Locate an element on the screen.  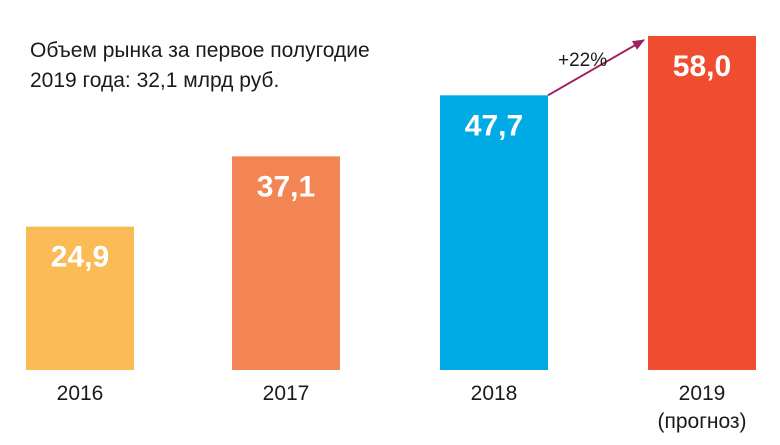
bar-2018 is located at coordinates (494, 233).